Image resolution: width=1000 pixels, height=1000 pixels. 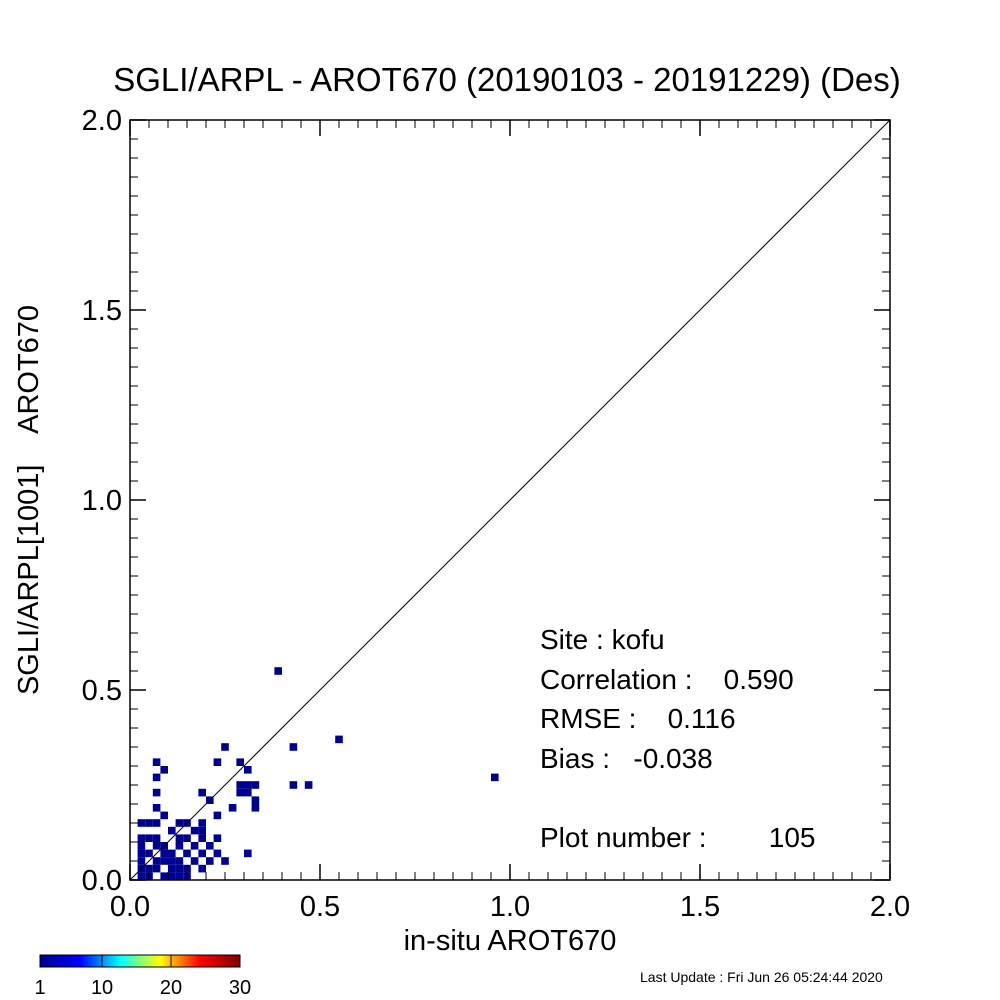 I want to click on colorbar-tick-label: 30, so click(x=240, y=988).